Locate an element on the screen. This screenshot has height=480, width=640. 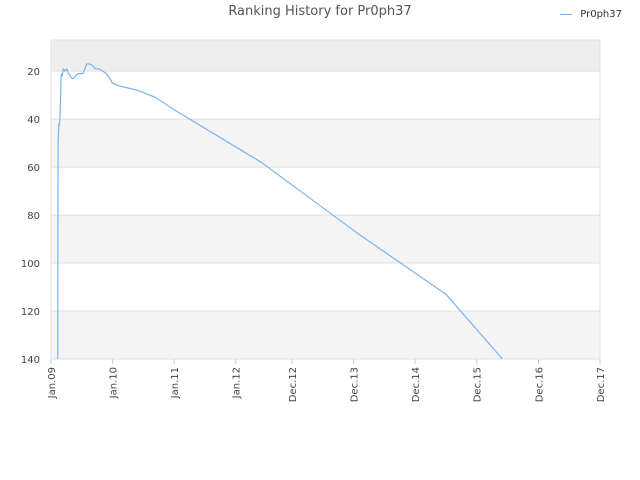
x-tick-label: Jan.10 is located at coordinates (114, 383).